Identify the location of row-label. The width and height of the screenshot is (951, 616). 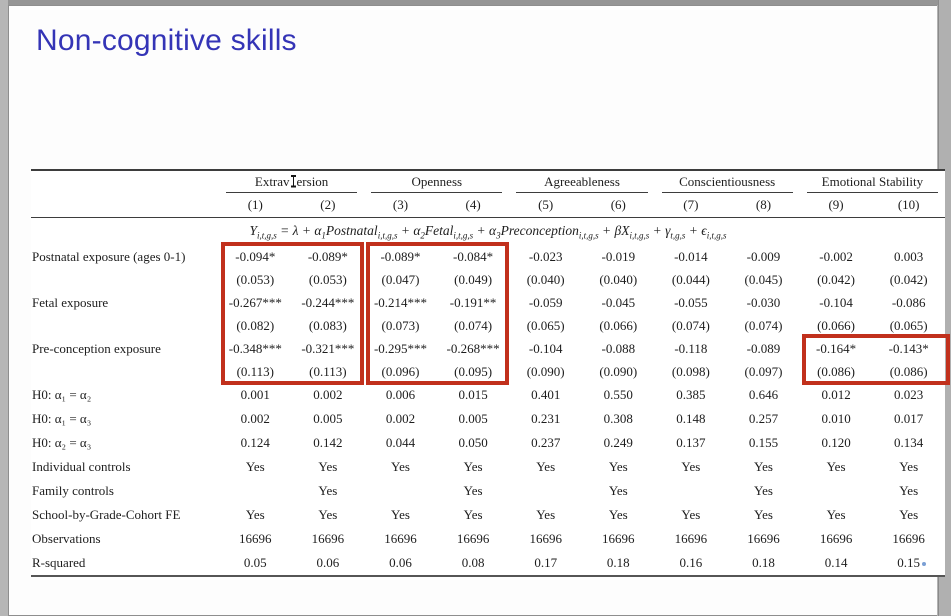
(125, 371).